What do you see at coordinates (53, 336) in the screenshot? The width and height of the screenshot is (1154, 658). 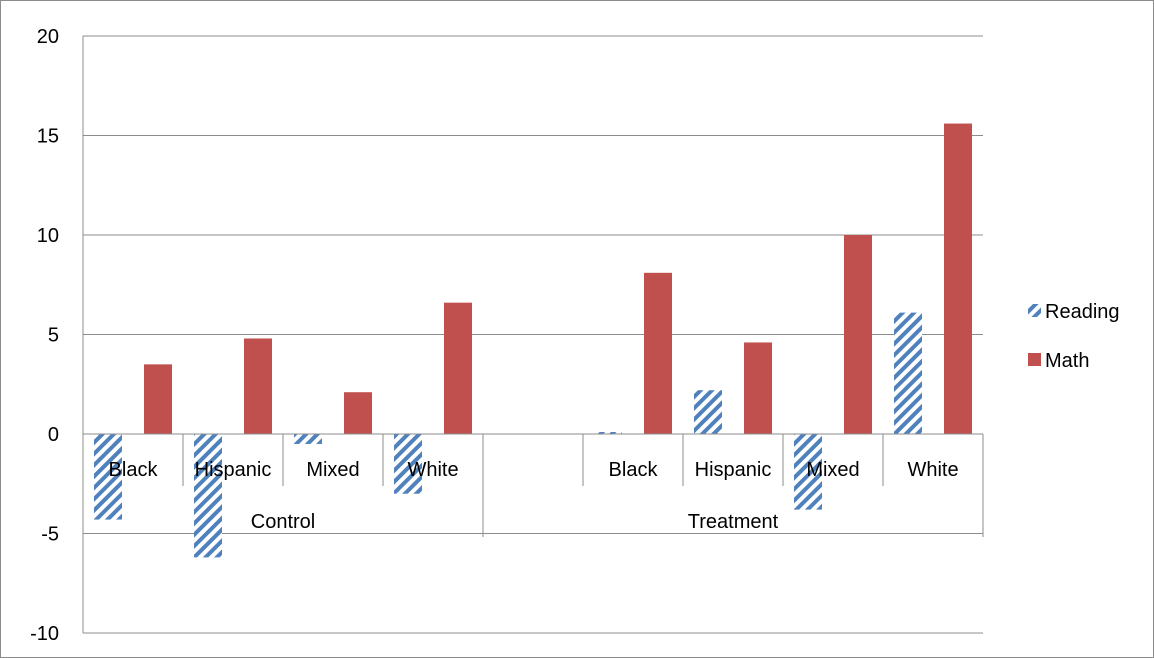 I see `y-tick-label: 5` at bounding box center [53, 336].